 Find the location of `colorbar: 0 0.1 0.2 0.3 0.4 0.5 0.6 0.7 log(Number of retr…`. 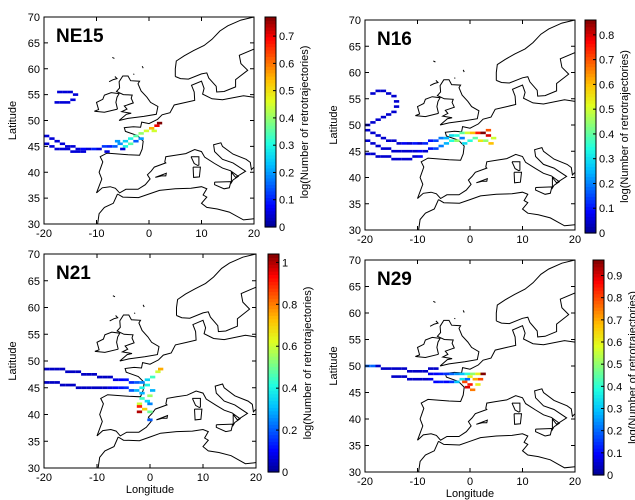

colorbar: 0 0.1 0.2 0.3 0.4 0.5 0.6 0.7 log(Number of retr… is located at coordinates (287, 125).